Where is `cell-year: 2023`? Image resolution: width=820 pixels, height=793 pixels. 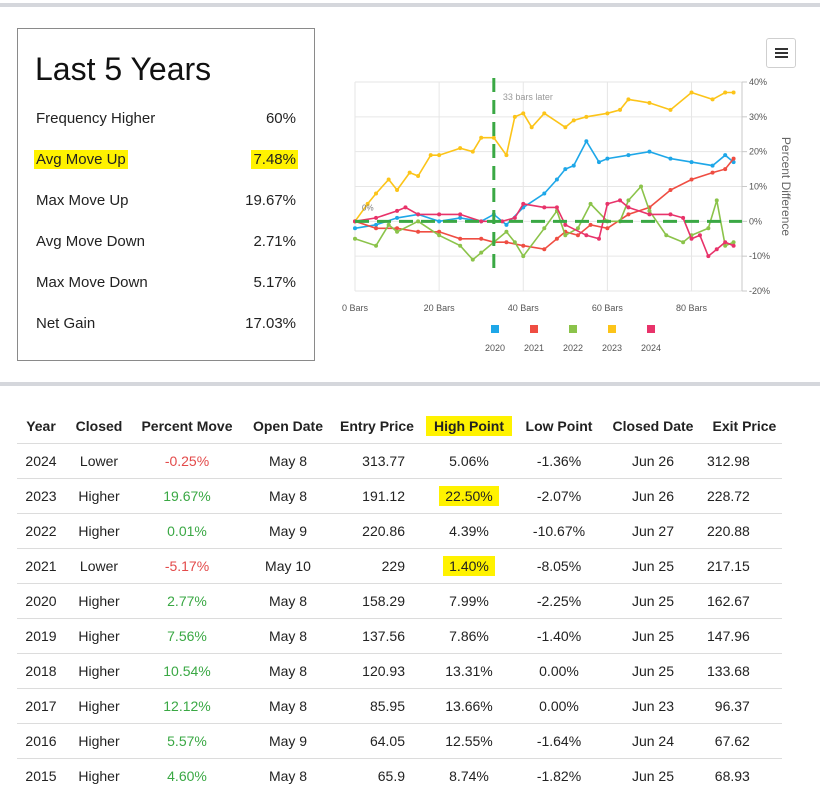
cell-year: 2023 is located at coordinates (41, 496).